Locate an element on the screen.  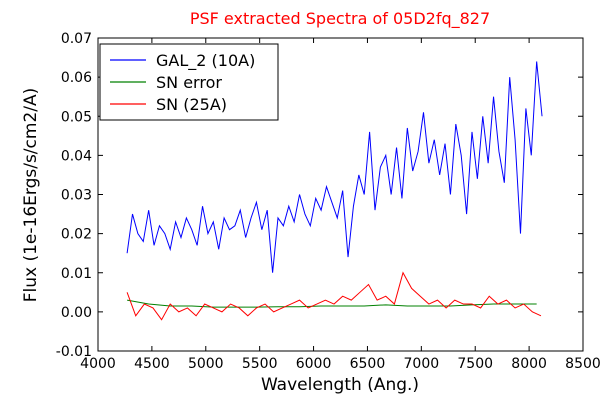
y-tick-label: 0.02 is located at coordinates (76, 235).